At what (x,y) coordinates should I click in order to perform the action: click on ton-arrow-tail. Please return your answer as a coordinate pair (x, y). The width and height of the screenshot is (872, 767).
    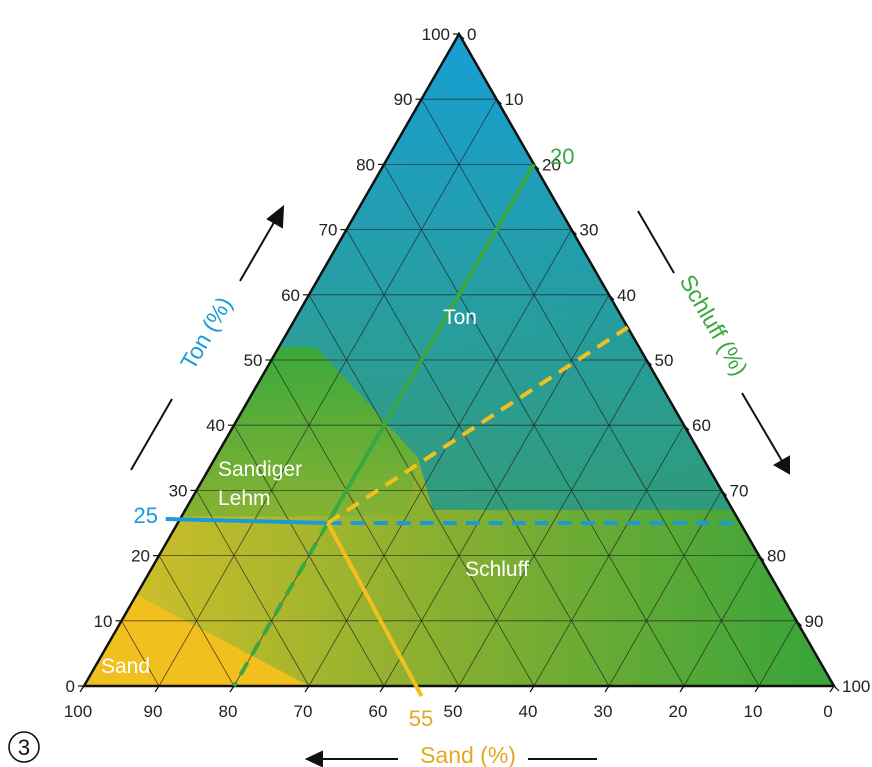
    Looking at the image, I should click on (151, 434).